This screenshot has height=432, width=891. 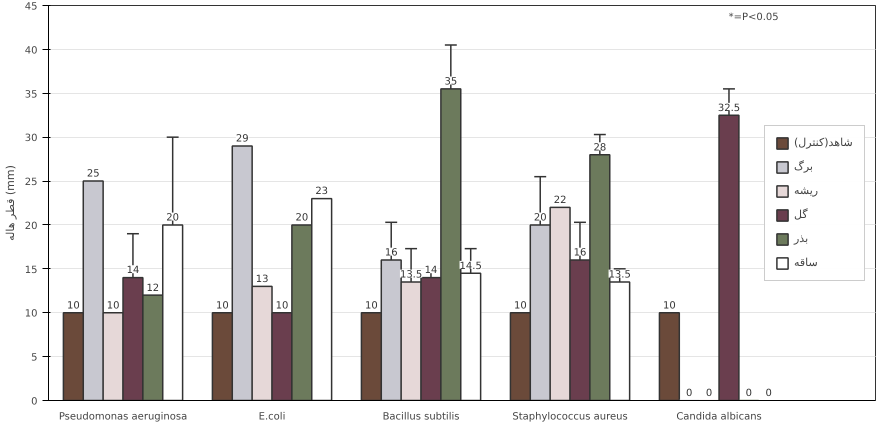 What do you see at coordinates (471, 266) in the screenshot?
I see `data-label: 14.5` at bounding box center [471, 266].